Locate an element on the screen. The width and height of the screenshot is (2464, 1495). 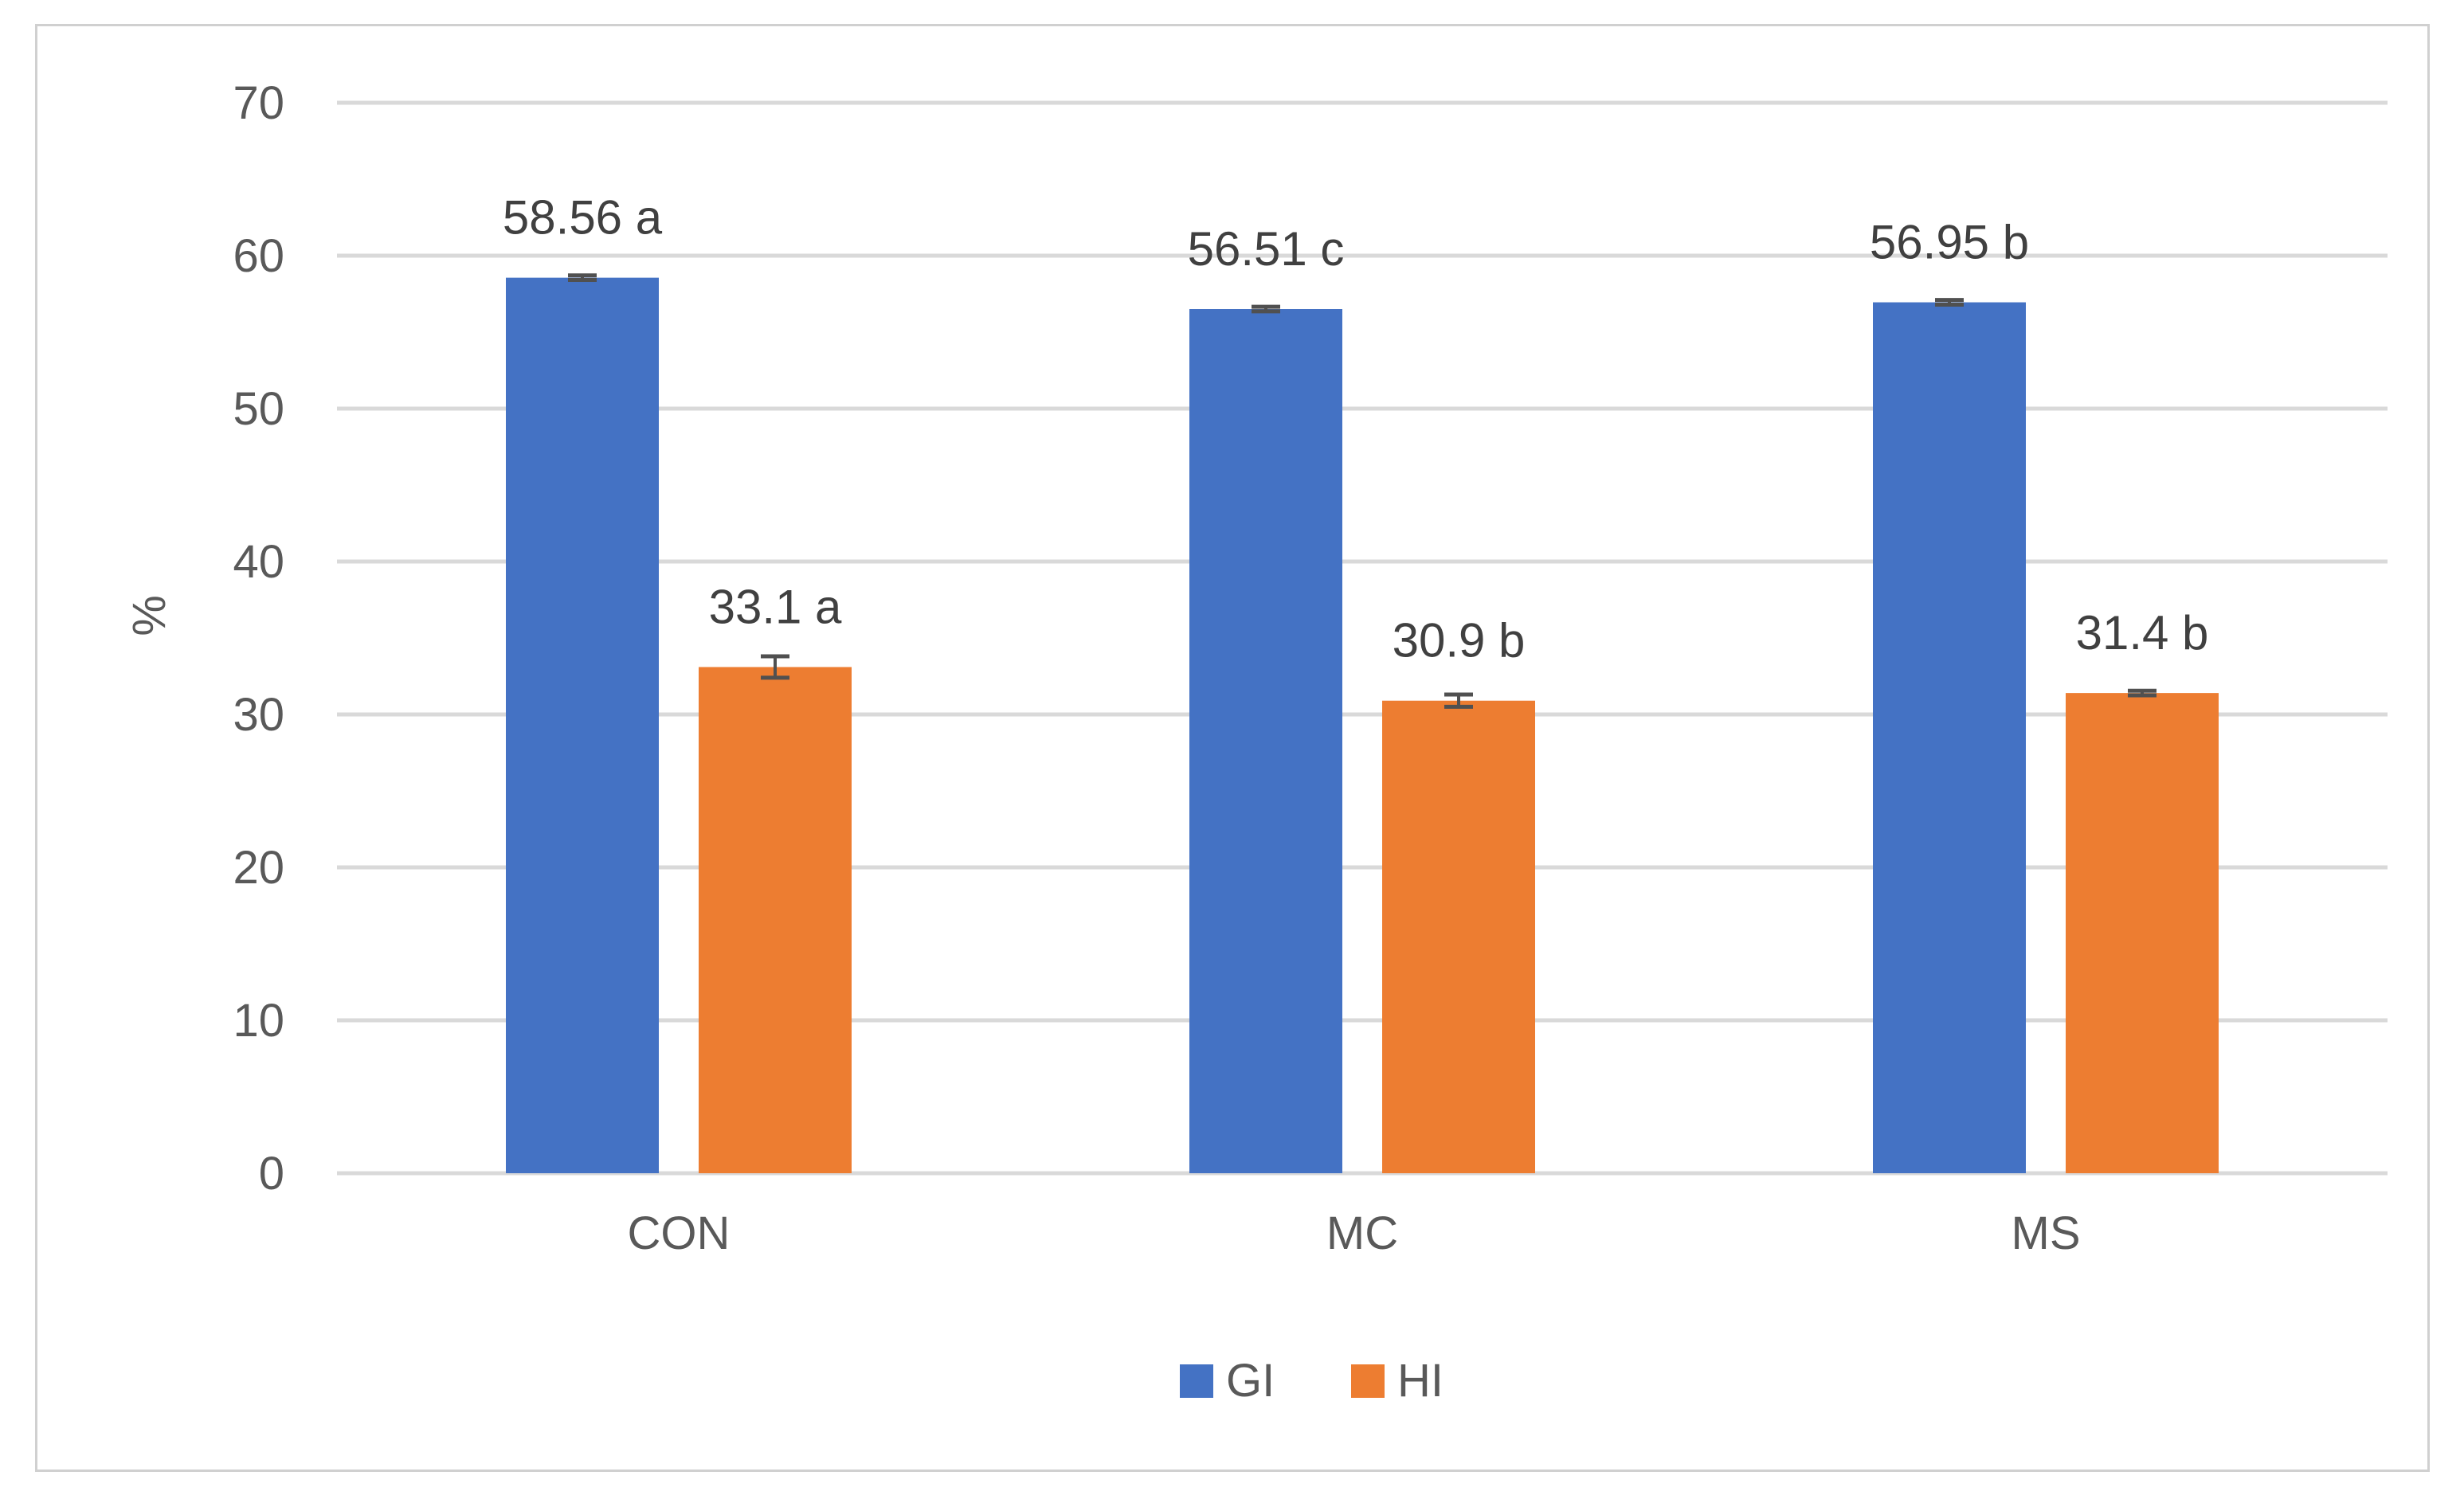
bar-hi-ms is located at coordinates (2142, 933).